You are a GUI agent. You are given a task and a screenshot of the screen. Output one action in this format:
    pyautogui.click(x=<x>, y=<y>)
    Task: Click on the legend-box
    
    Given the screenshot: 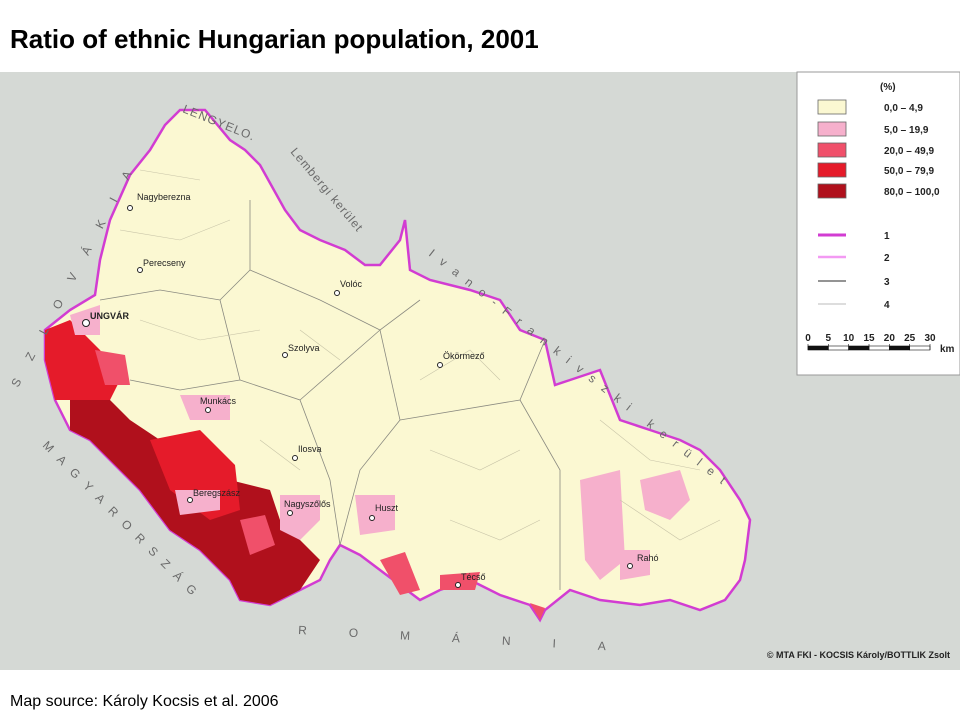 What is the action you would take?
    pyautogui.click(x=878, y=223)
    